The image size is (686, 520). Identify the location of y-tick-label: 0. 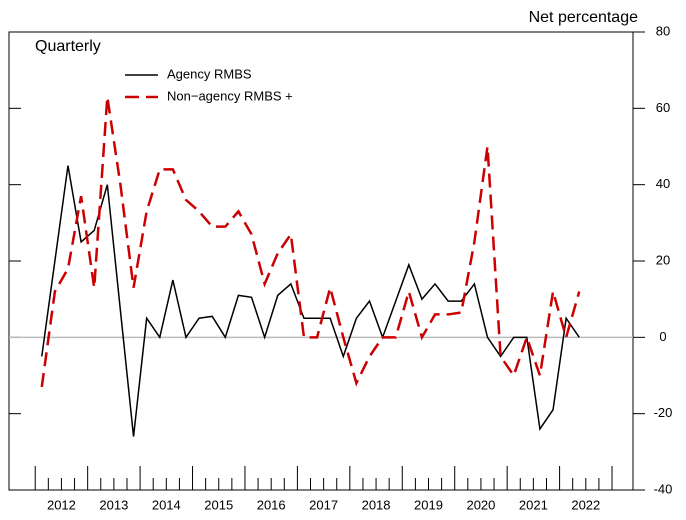
(662, 336).